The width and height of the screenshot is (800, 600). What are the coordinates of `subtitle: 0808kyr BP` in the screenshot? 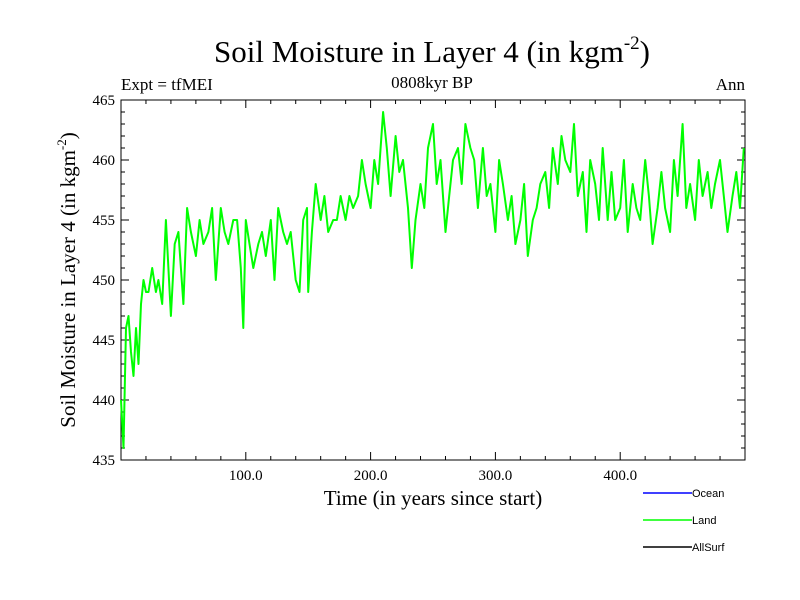 It's located at (432, 82).